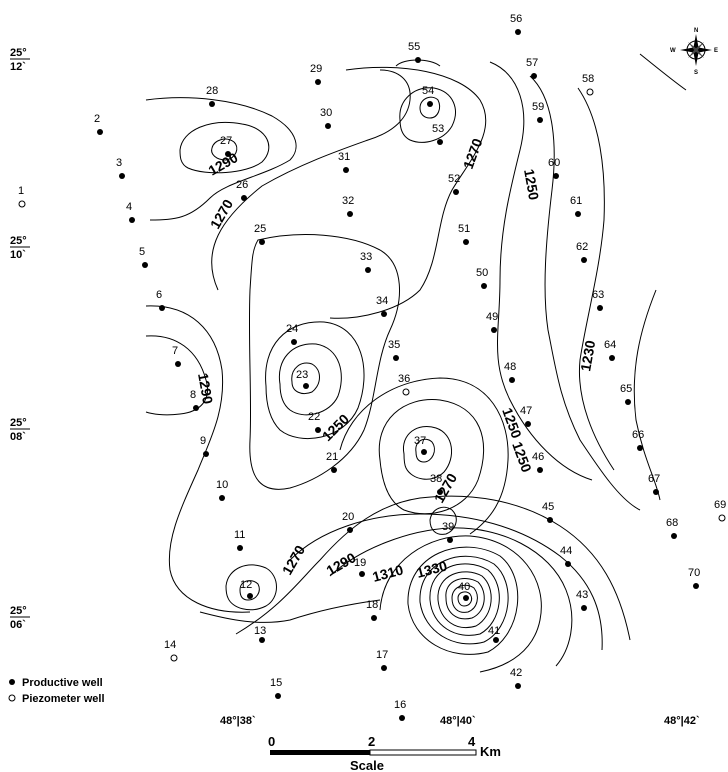 This screenshot has height=772, width=728. What do you see at coordinates (316, 74) in the screenshot?
I see `well-29: 29` at bounding box center [316, 74].